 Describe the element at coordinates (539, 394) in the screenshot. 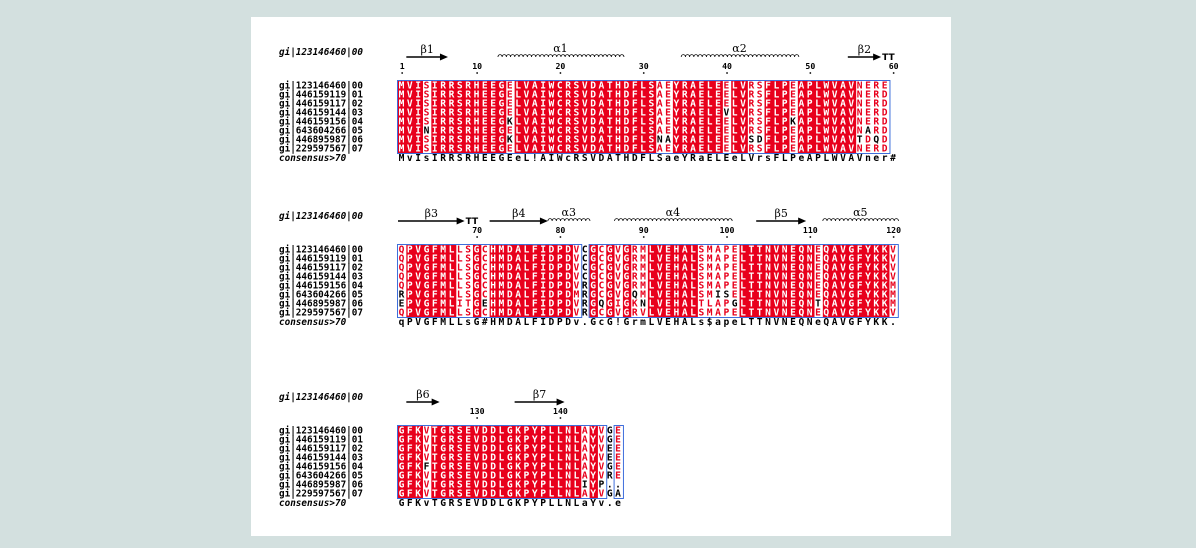

I see `beta-strand-label: β7` at that location.